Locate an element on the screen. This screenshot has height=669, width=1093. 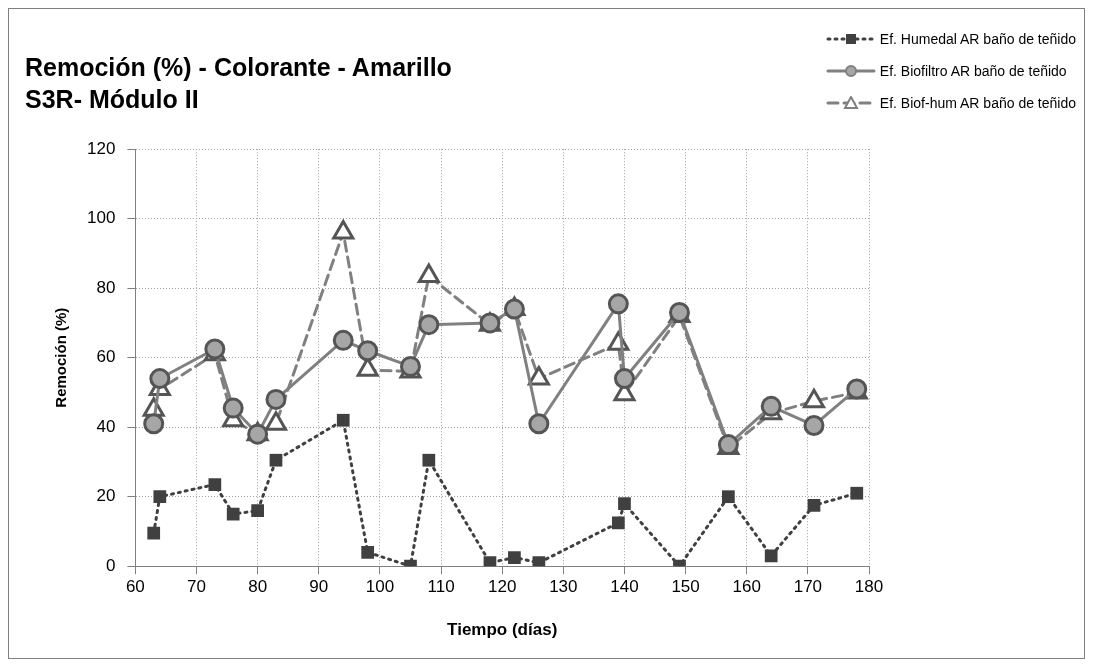
x-tick-label: 150 is located at coordinates (685, 587).